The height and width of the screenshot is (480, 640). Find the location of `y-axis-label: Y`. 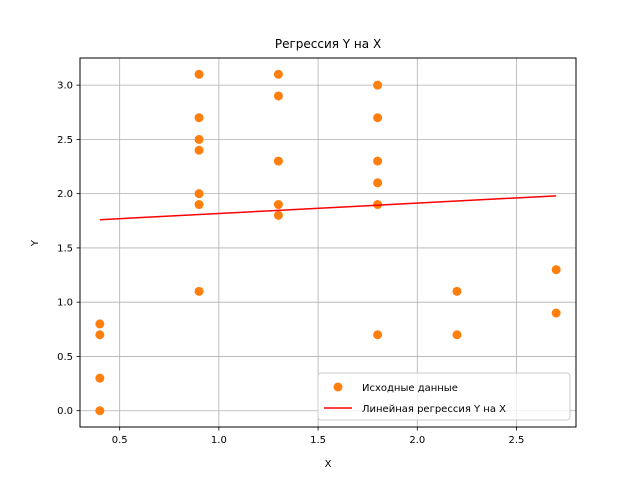

y-axis-label: Y is located at coordinates (35, 243).